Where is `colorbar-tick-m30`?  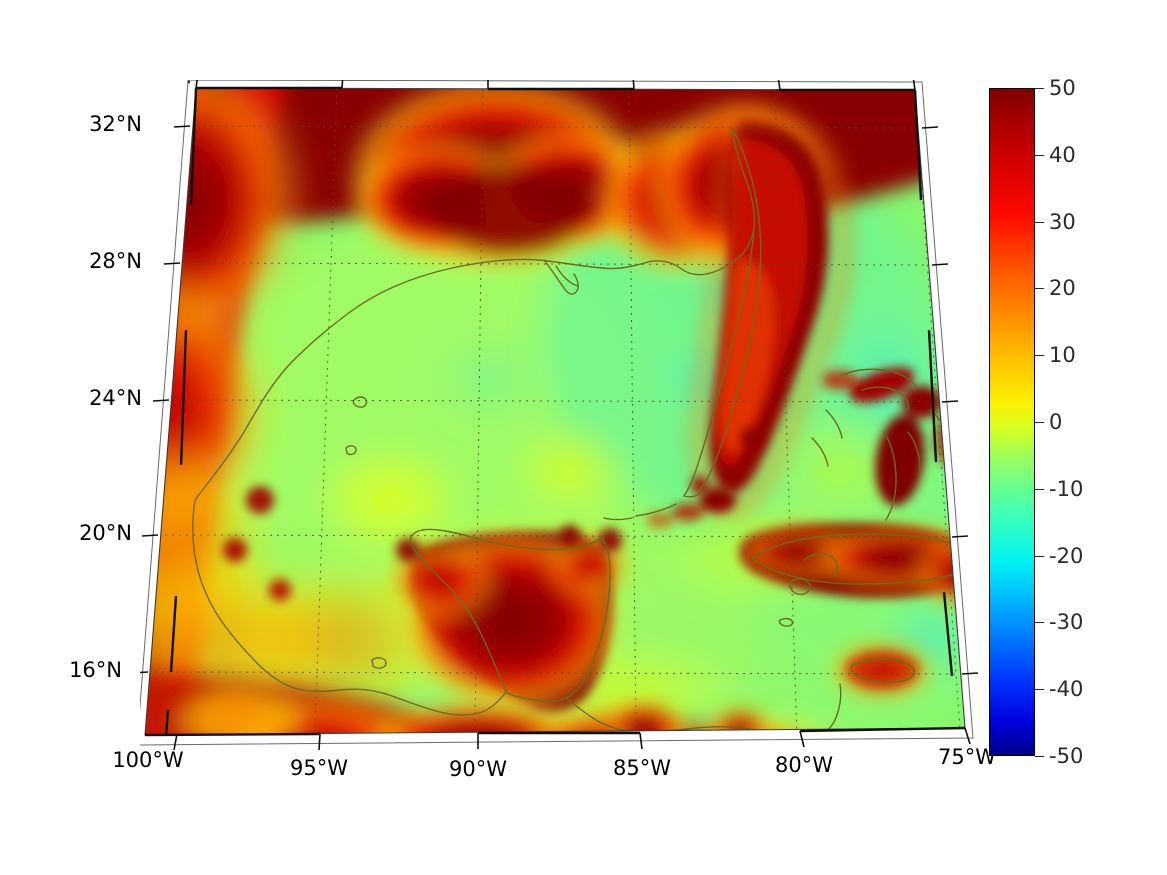
colorbar-tick-m30 is located at coordinates (1039, 623).